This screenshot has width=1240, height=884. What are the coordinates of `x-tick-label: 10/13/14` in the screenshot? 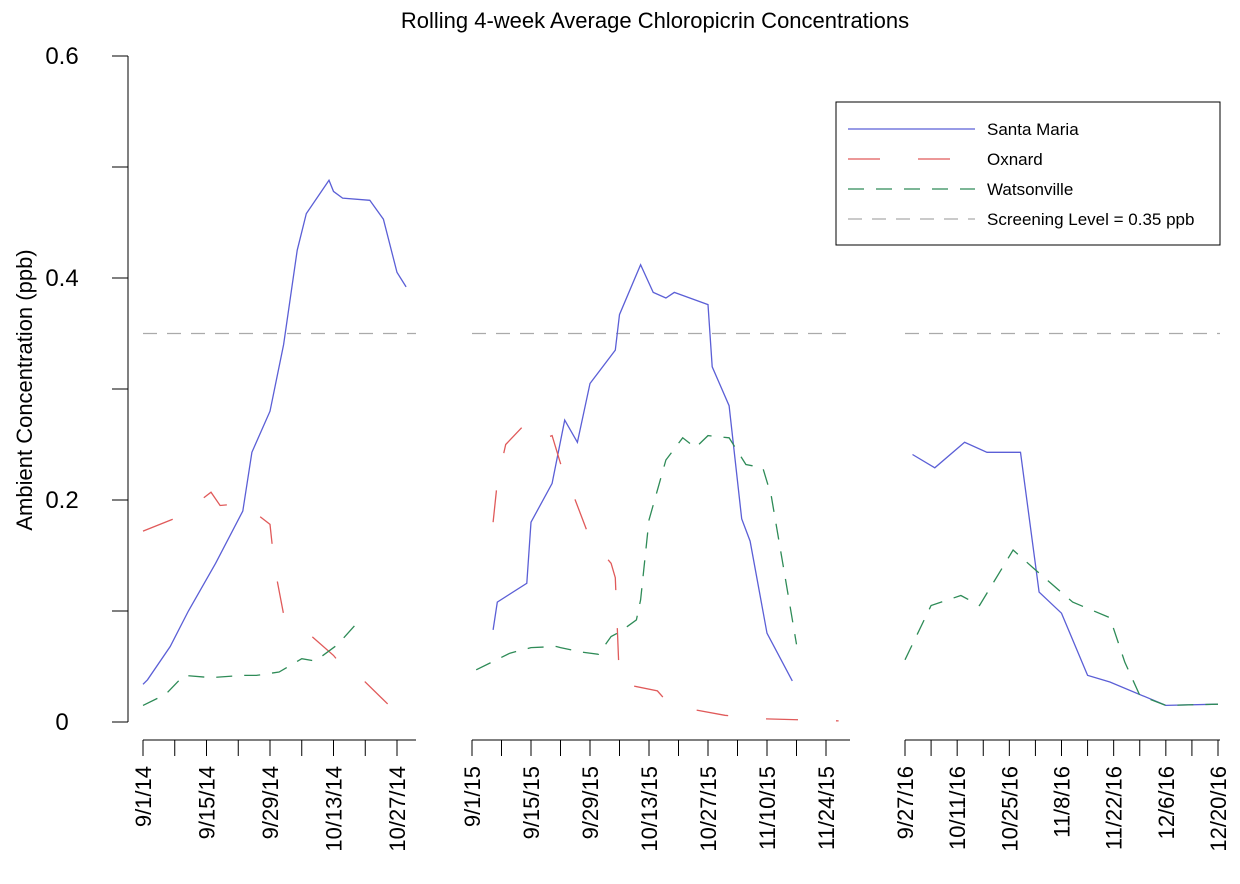 It's located at (334, 809).